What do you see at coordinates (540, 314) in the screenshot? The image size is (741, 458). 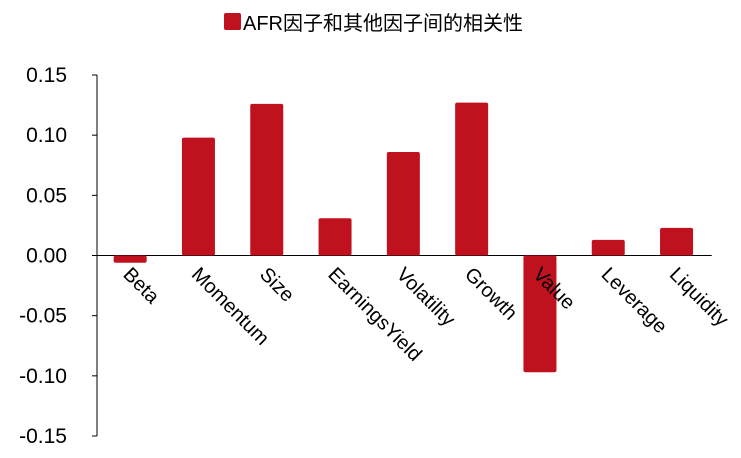 I see `bar-value` at bounding box center [540, 314].